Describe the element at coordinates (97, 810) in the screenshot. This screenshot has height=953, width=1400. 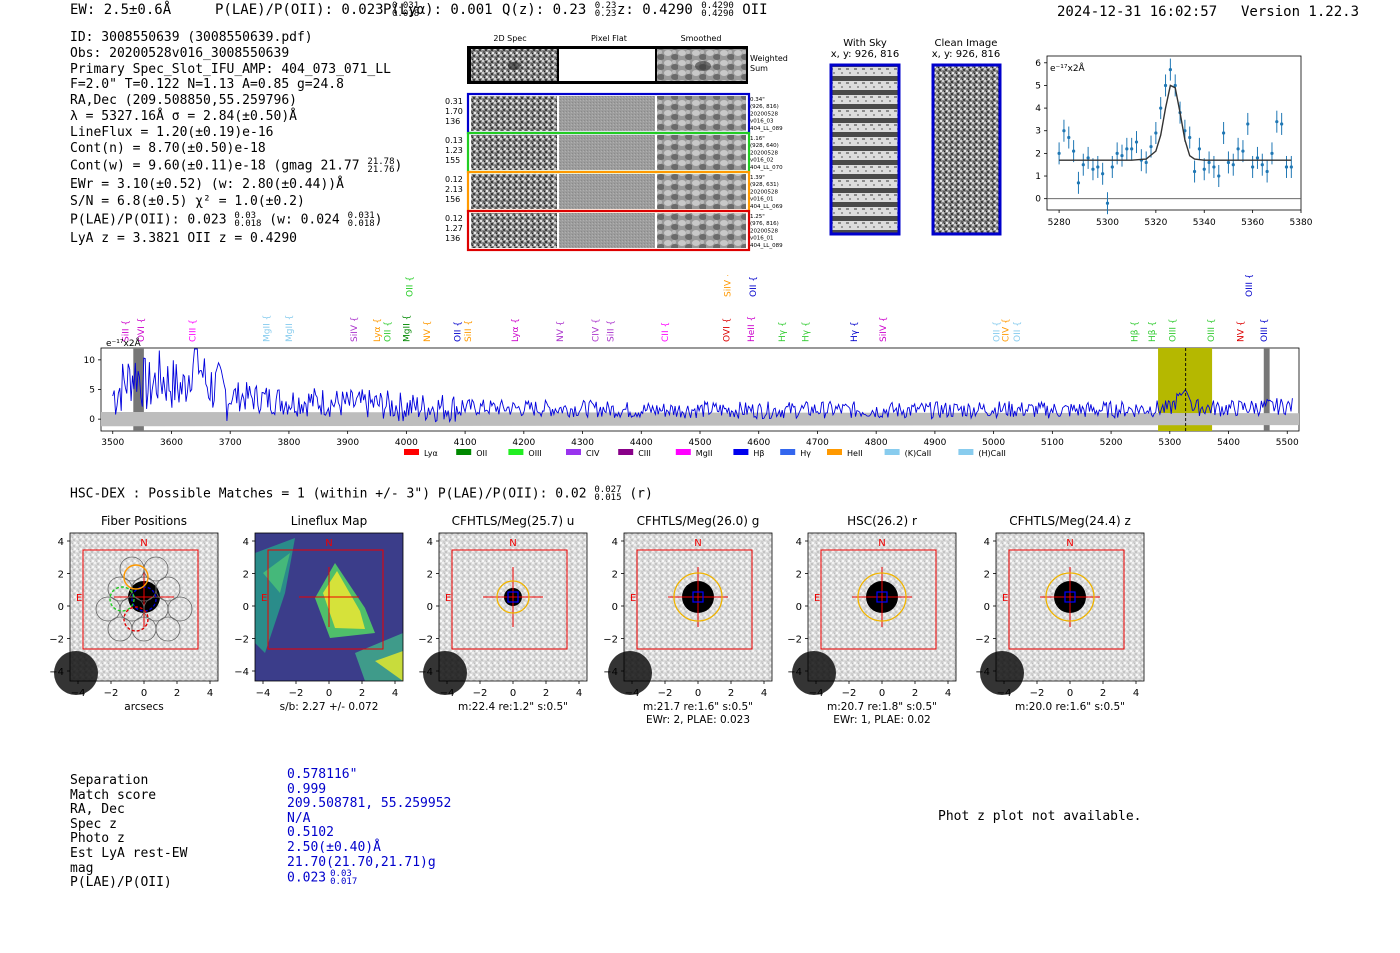
I see `match-label: RA, Dec` at that location.